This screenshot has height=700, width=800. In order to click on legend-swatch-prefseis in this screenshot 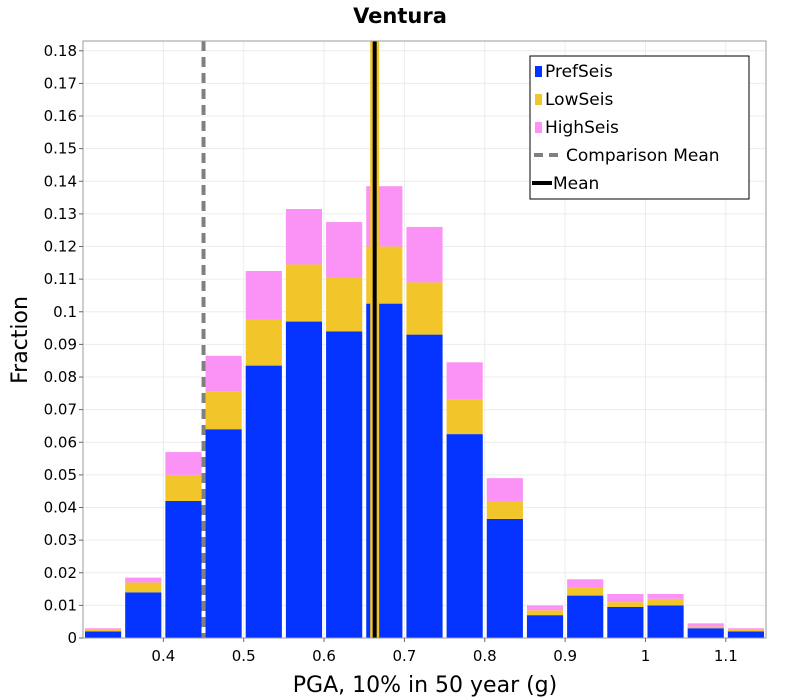, I will do `click(538, 71)`.